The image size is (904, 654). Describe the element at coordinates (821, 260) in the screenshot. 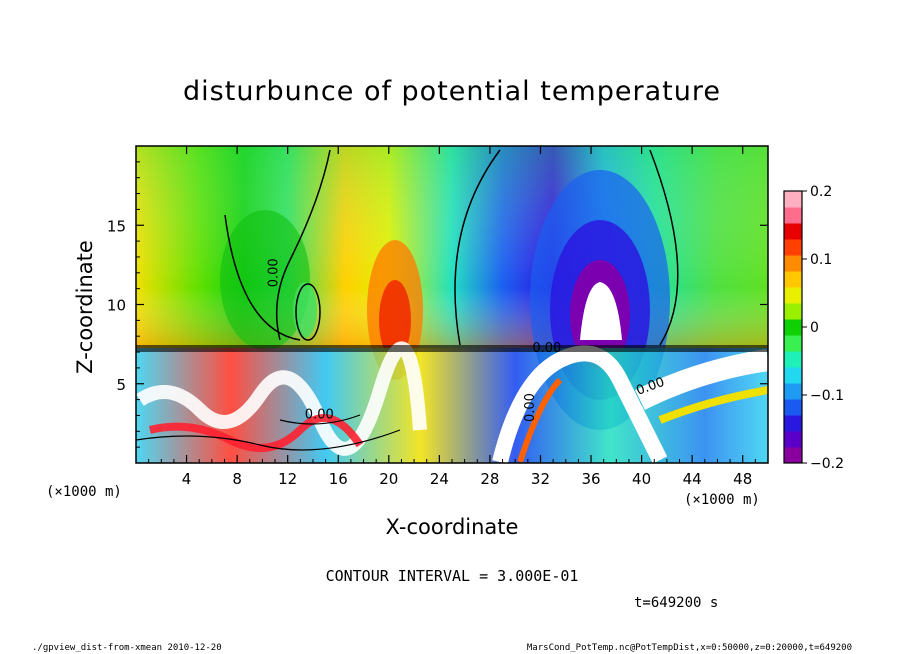

I see `colorbar-tick-label: 0.1` at that location.